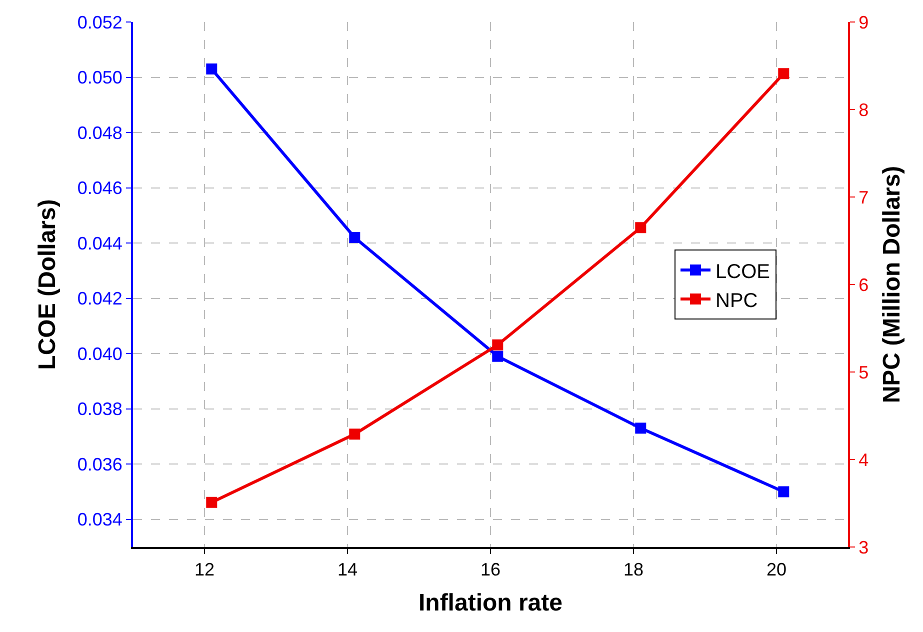 This screenshot has width=923, height=632. I want to click on x-axis-title: Inflation rate, so click(490, 602).